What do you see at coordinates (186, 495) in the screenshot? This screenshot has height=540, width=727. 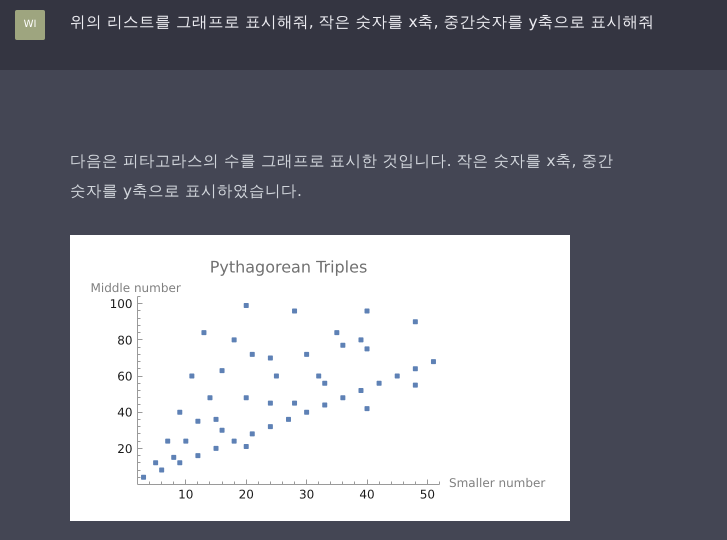 I see `x-tick-label: 10` at bounding box center [186, 495].